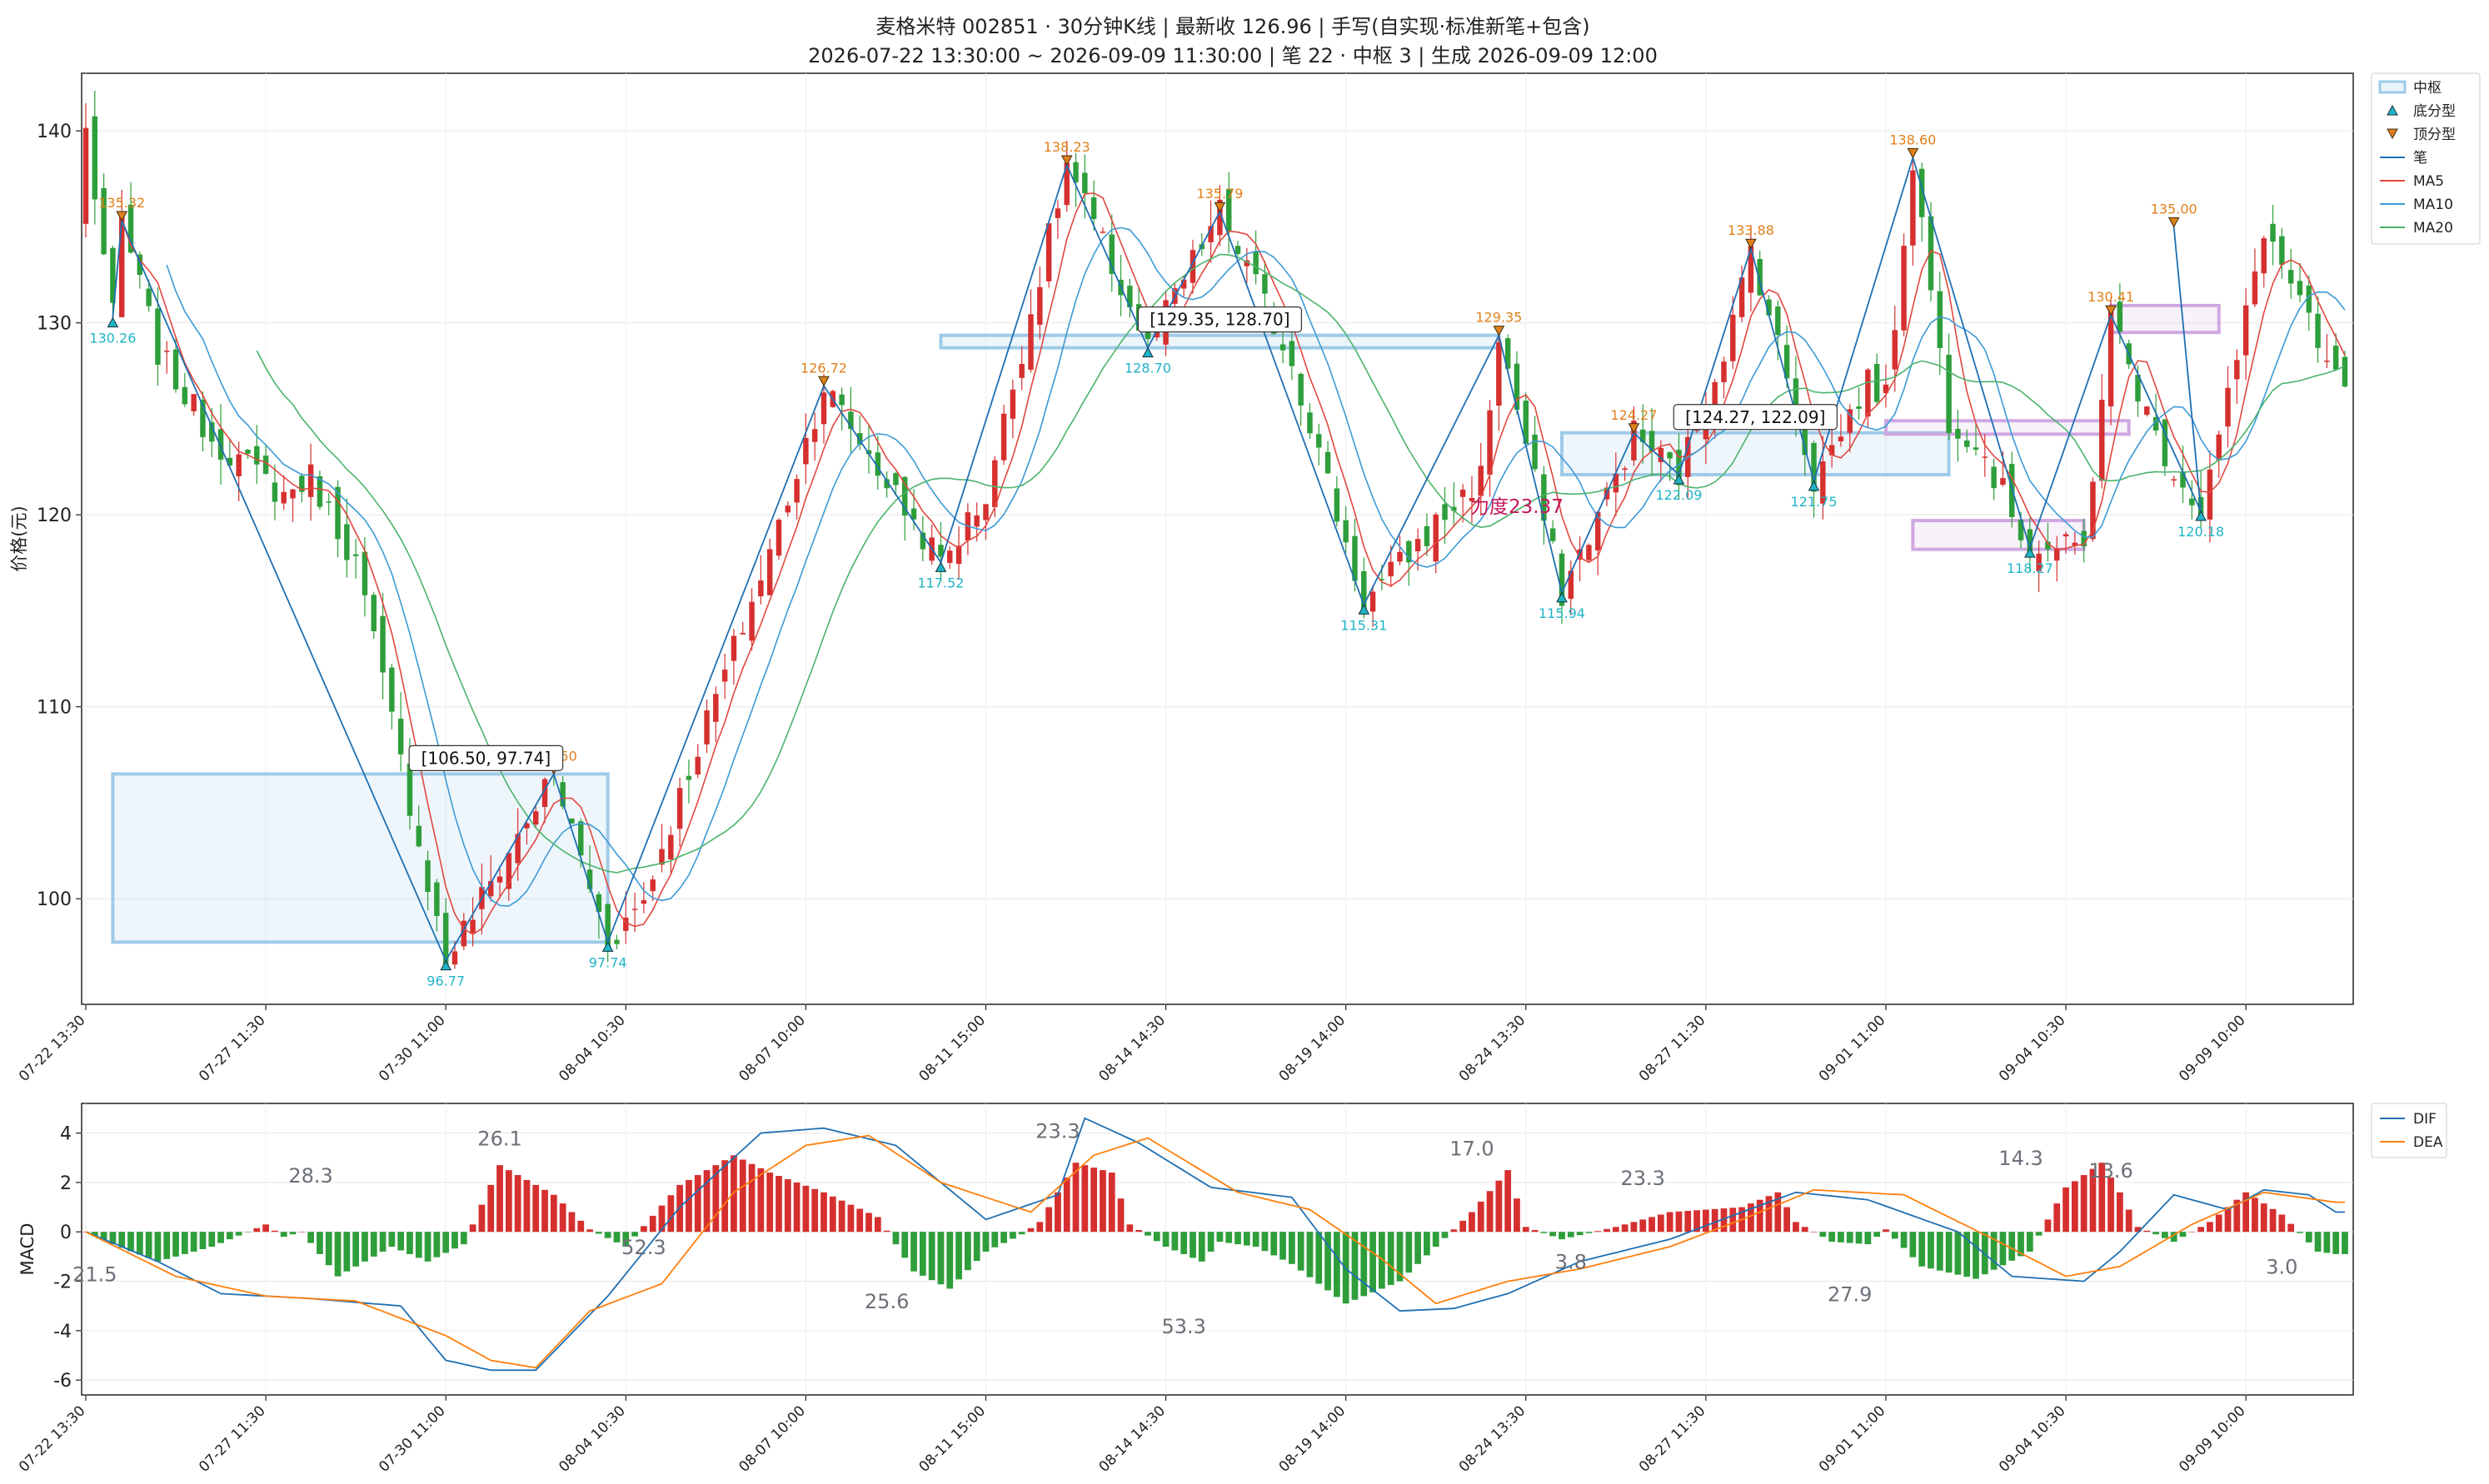 Image resolution: width=2489 pixels, height=1484 pixels. What do you see at coordinates (952, 1048) in the screenshot?
I see `price-xtick-label: 08-11 15:00` at bounding box center [952, 1048].